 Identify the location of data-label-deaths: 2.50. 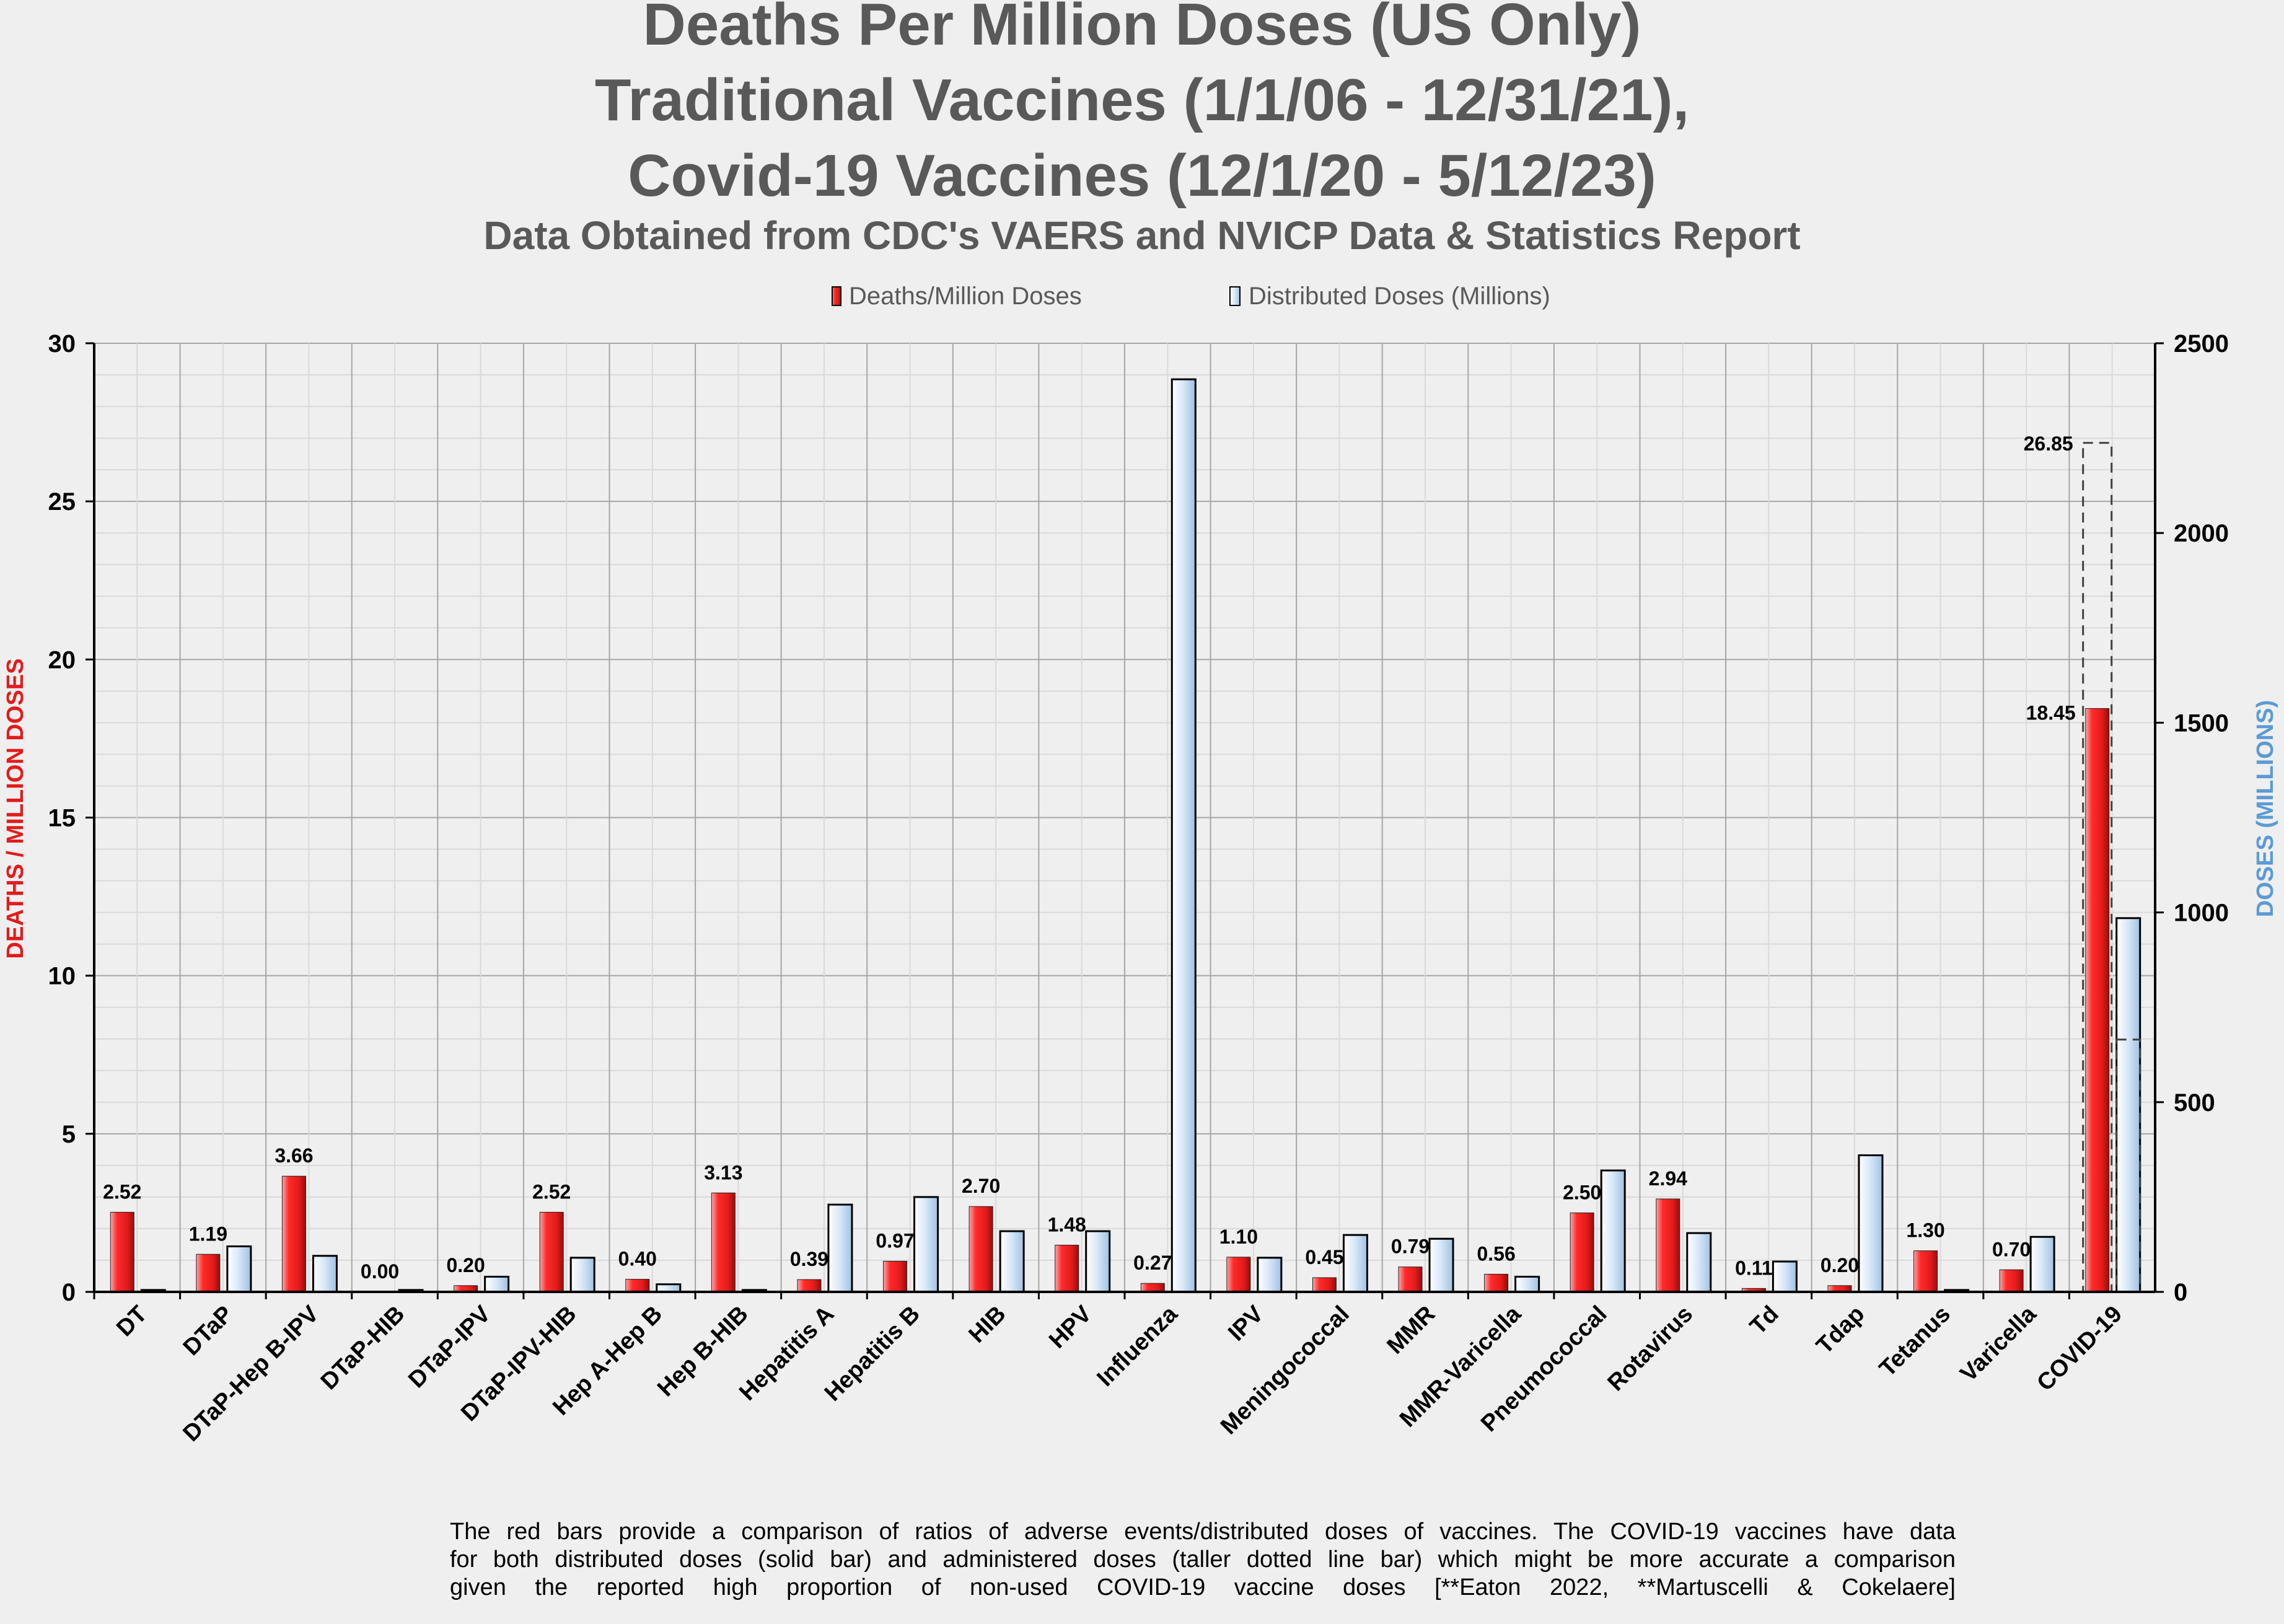
(1582, 1192).